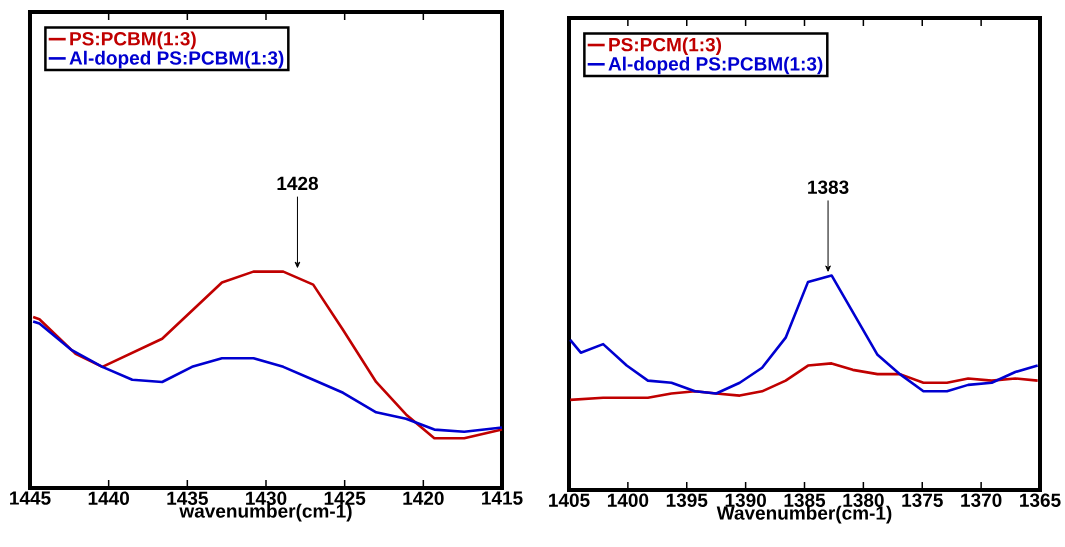 Image resolution: width=1065 pixels, height=547 pixels. I want to click on x-tick-label: 1365, so click(1040, 500).